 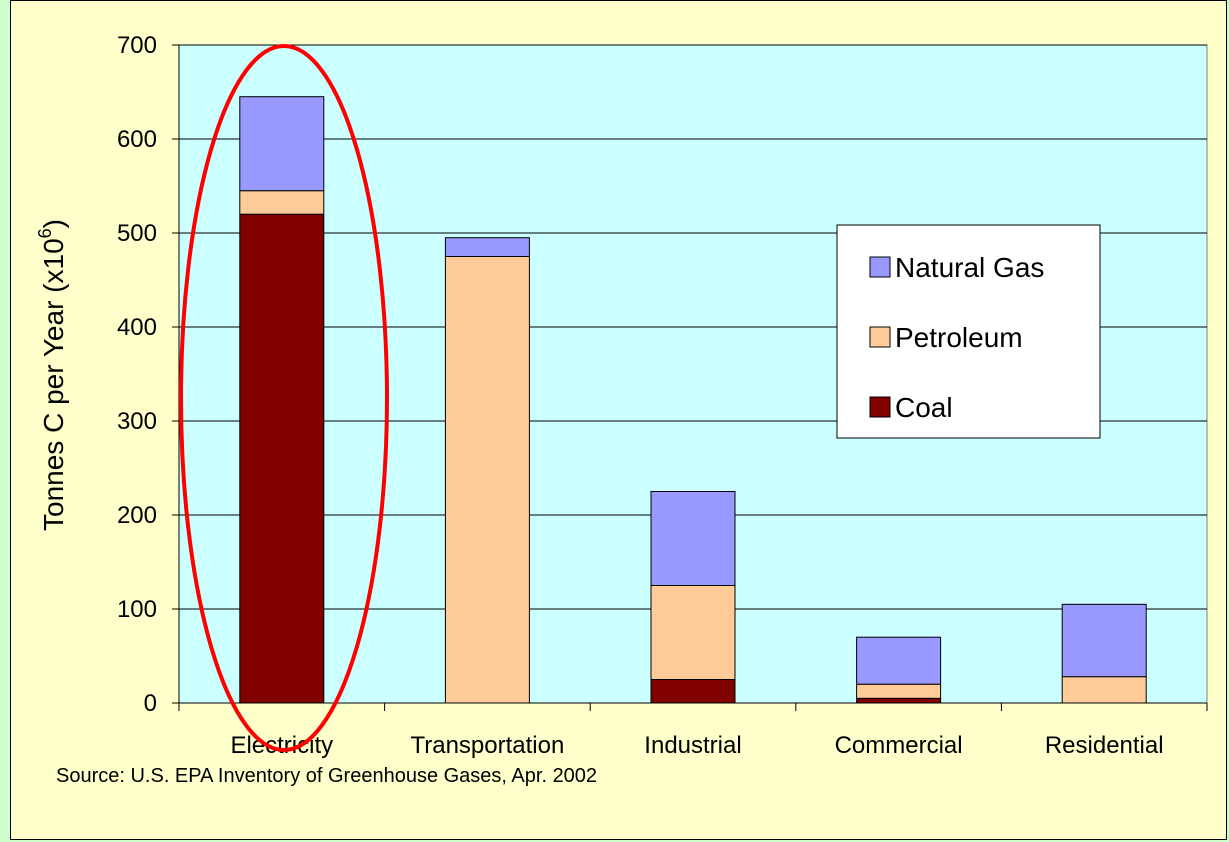 I want to click on highlight-ellipse, so click(x=284, y=398).